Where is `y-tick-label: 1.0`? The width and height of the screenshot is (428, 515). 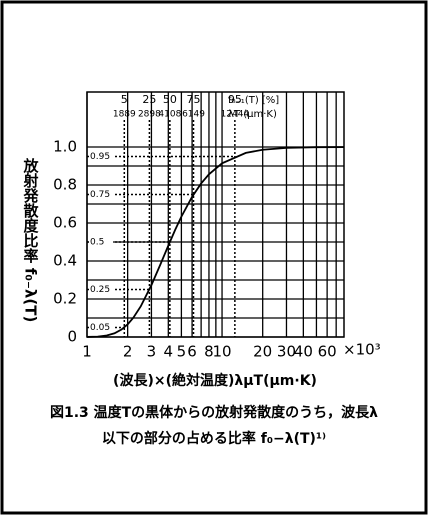 y-tick-label: 1.0 is located at coordinates (65, 147).